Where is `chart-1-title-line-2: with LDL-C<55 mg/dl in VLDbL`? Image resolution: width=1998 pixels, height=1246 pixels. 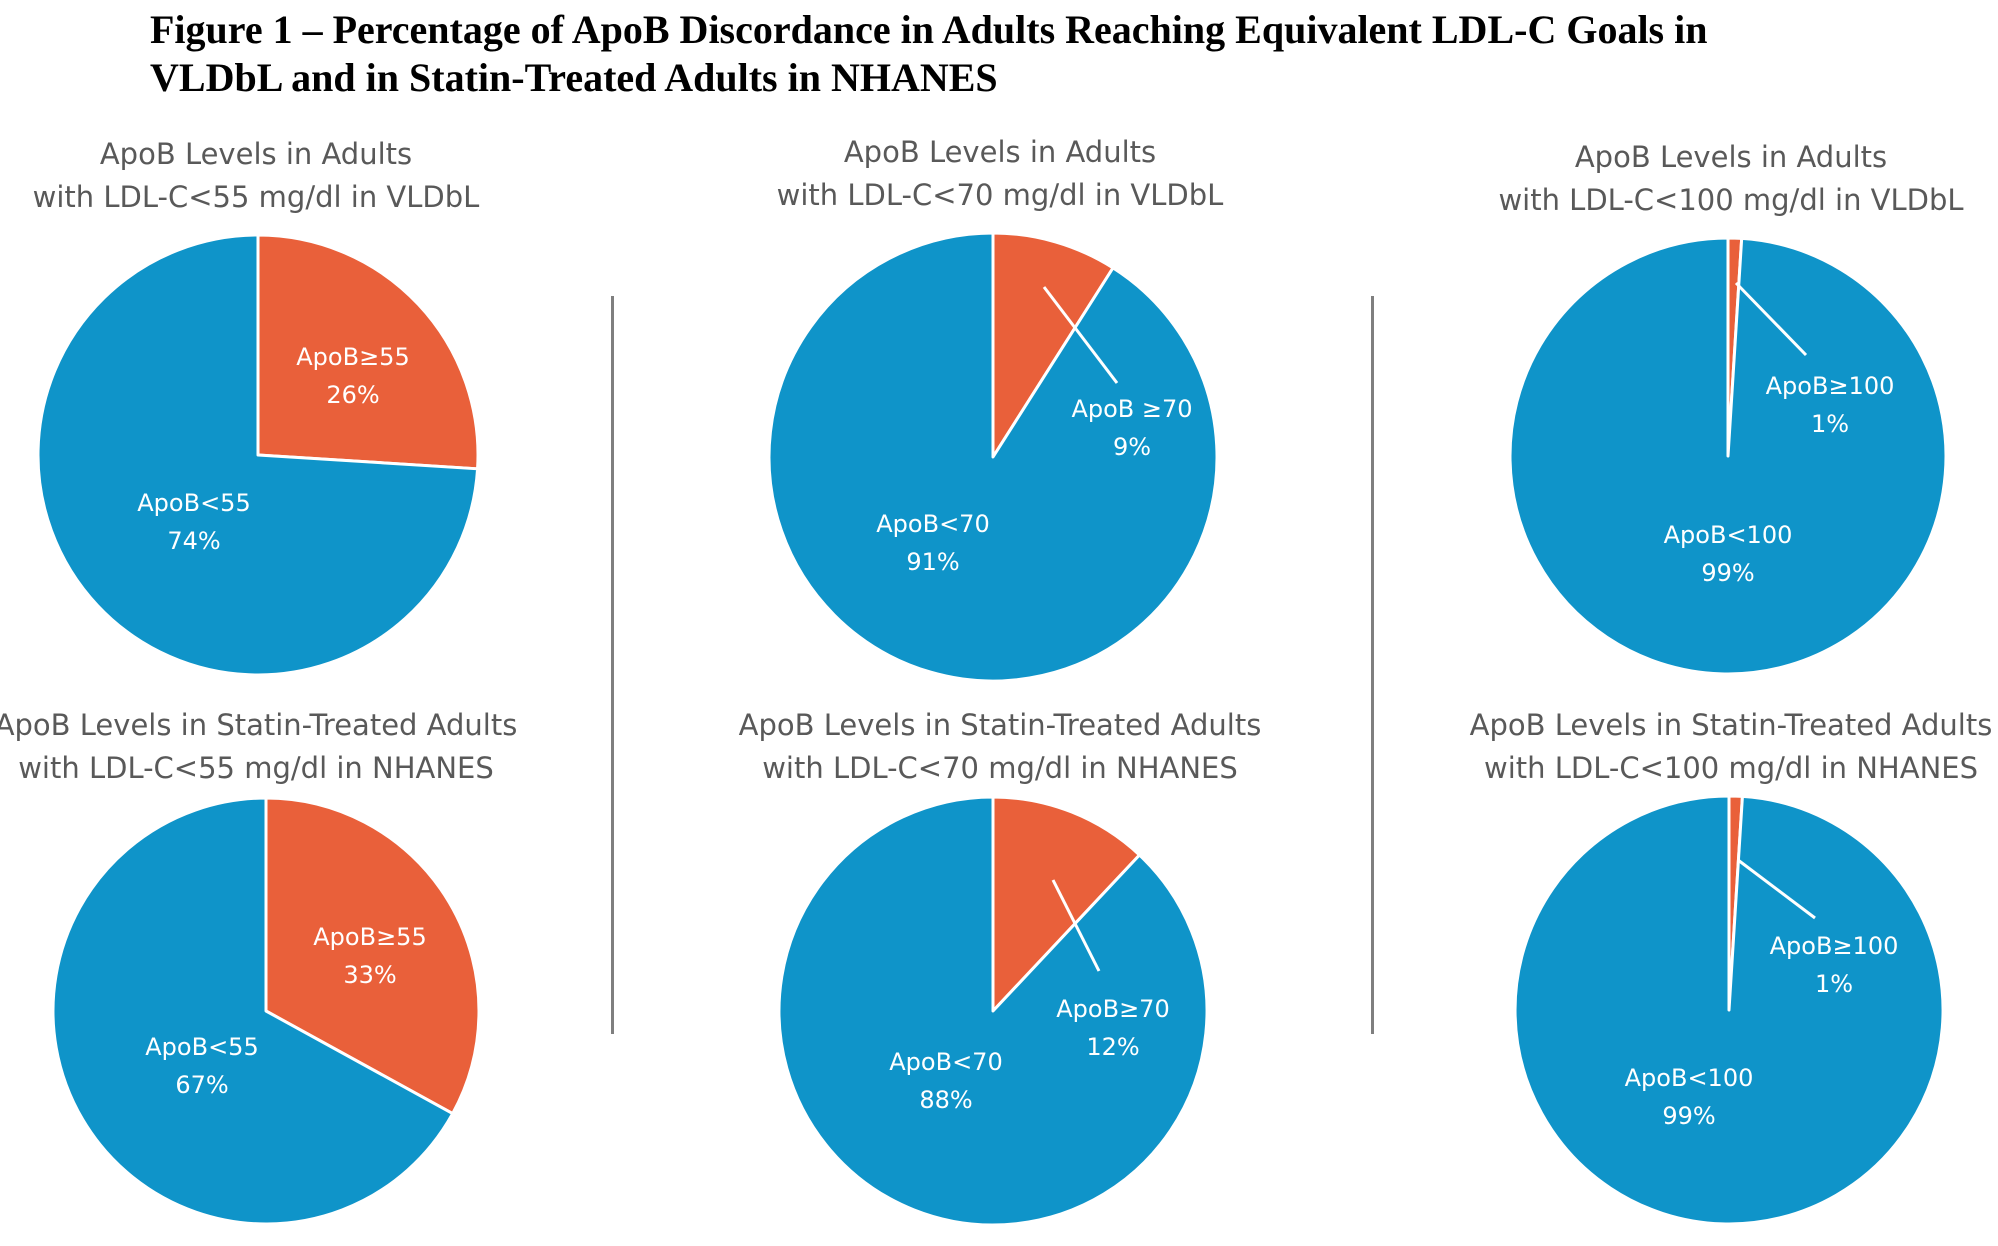
chart-1-title-line-2: with LDL-C<55 mg/dl in VLDbL is located at coordinates (256, 197).